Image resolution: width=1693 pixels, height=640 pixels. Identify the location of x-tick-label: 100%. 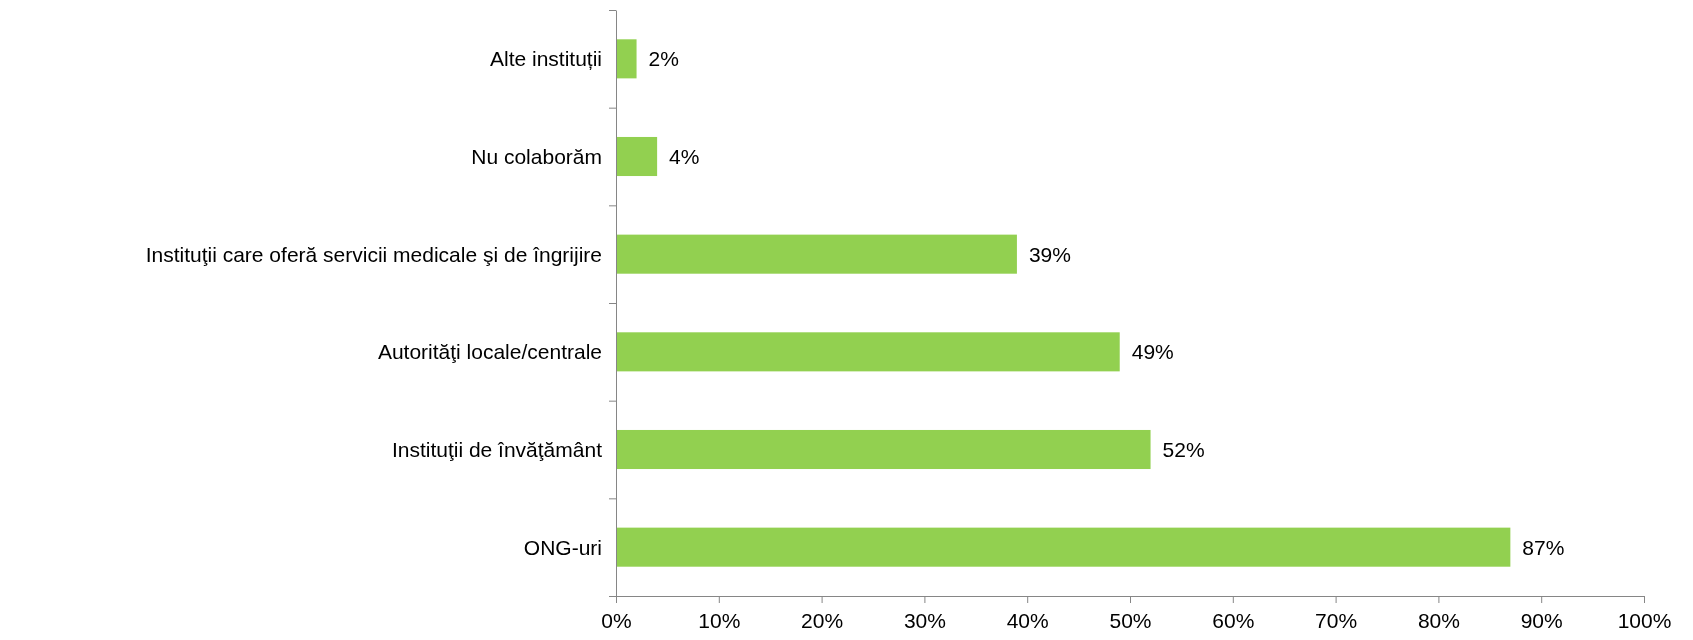
(1644, 621).